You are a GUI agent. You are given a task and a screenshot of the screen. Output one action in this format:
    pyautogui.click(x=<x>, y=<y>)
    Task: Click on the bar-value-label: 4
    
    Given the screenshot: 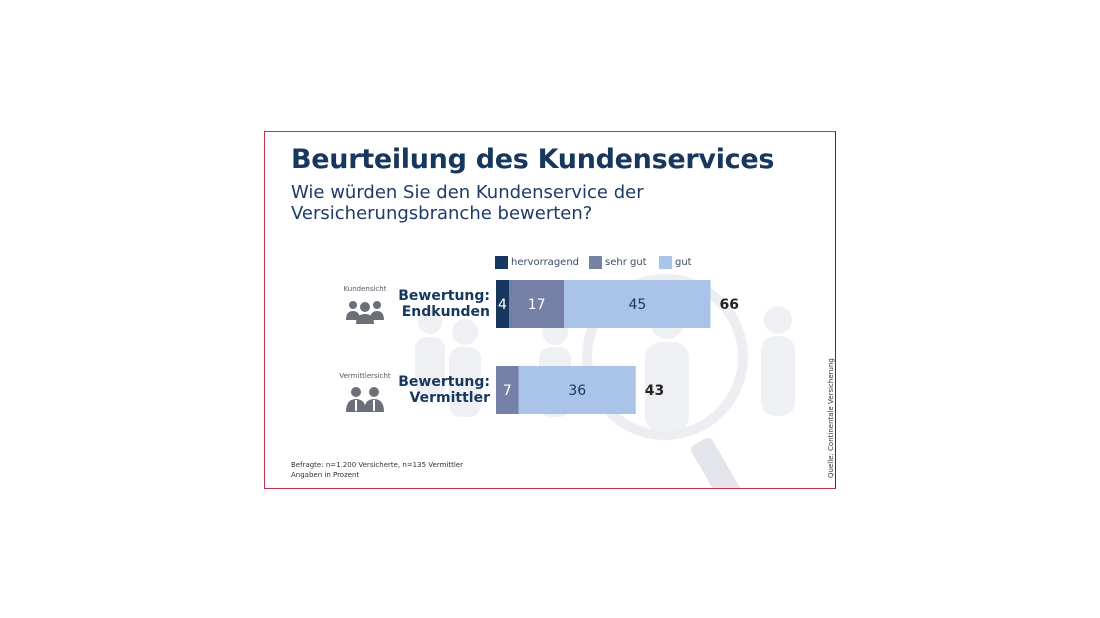 What is the action you would take?
    pyautogui.click(x=502, y=305)
    